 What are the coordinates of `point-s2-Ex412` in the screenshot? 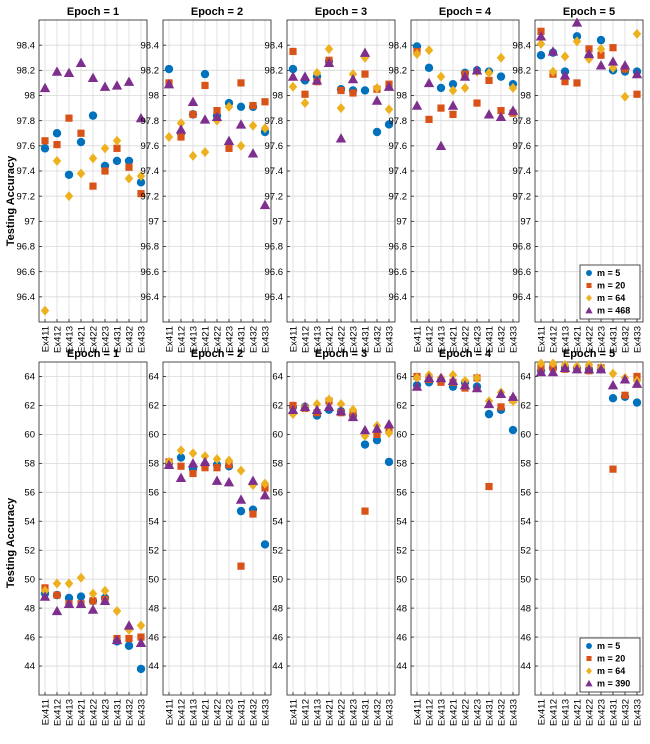 It's located at (429, 119).